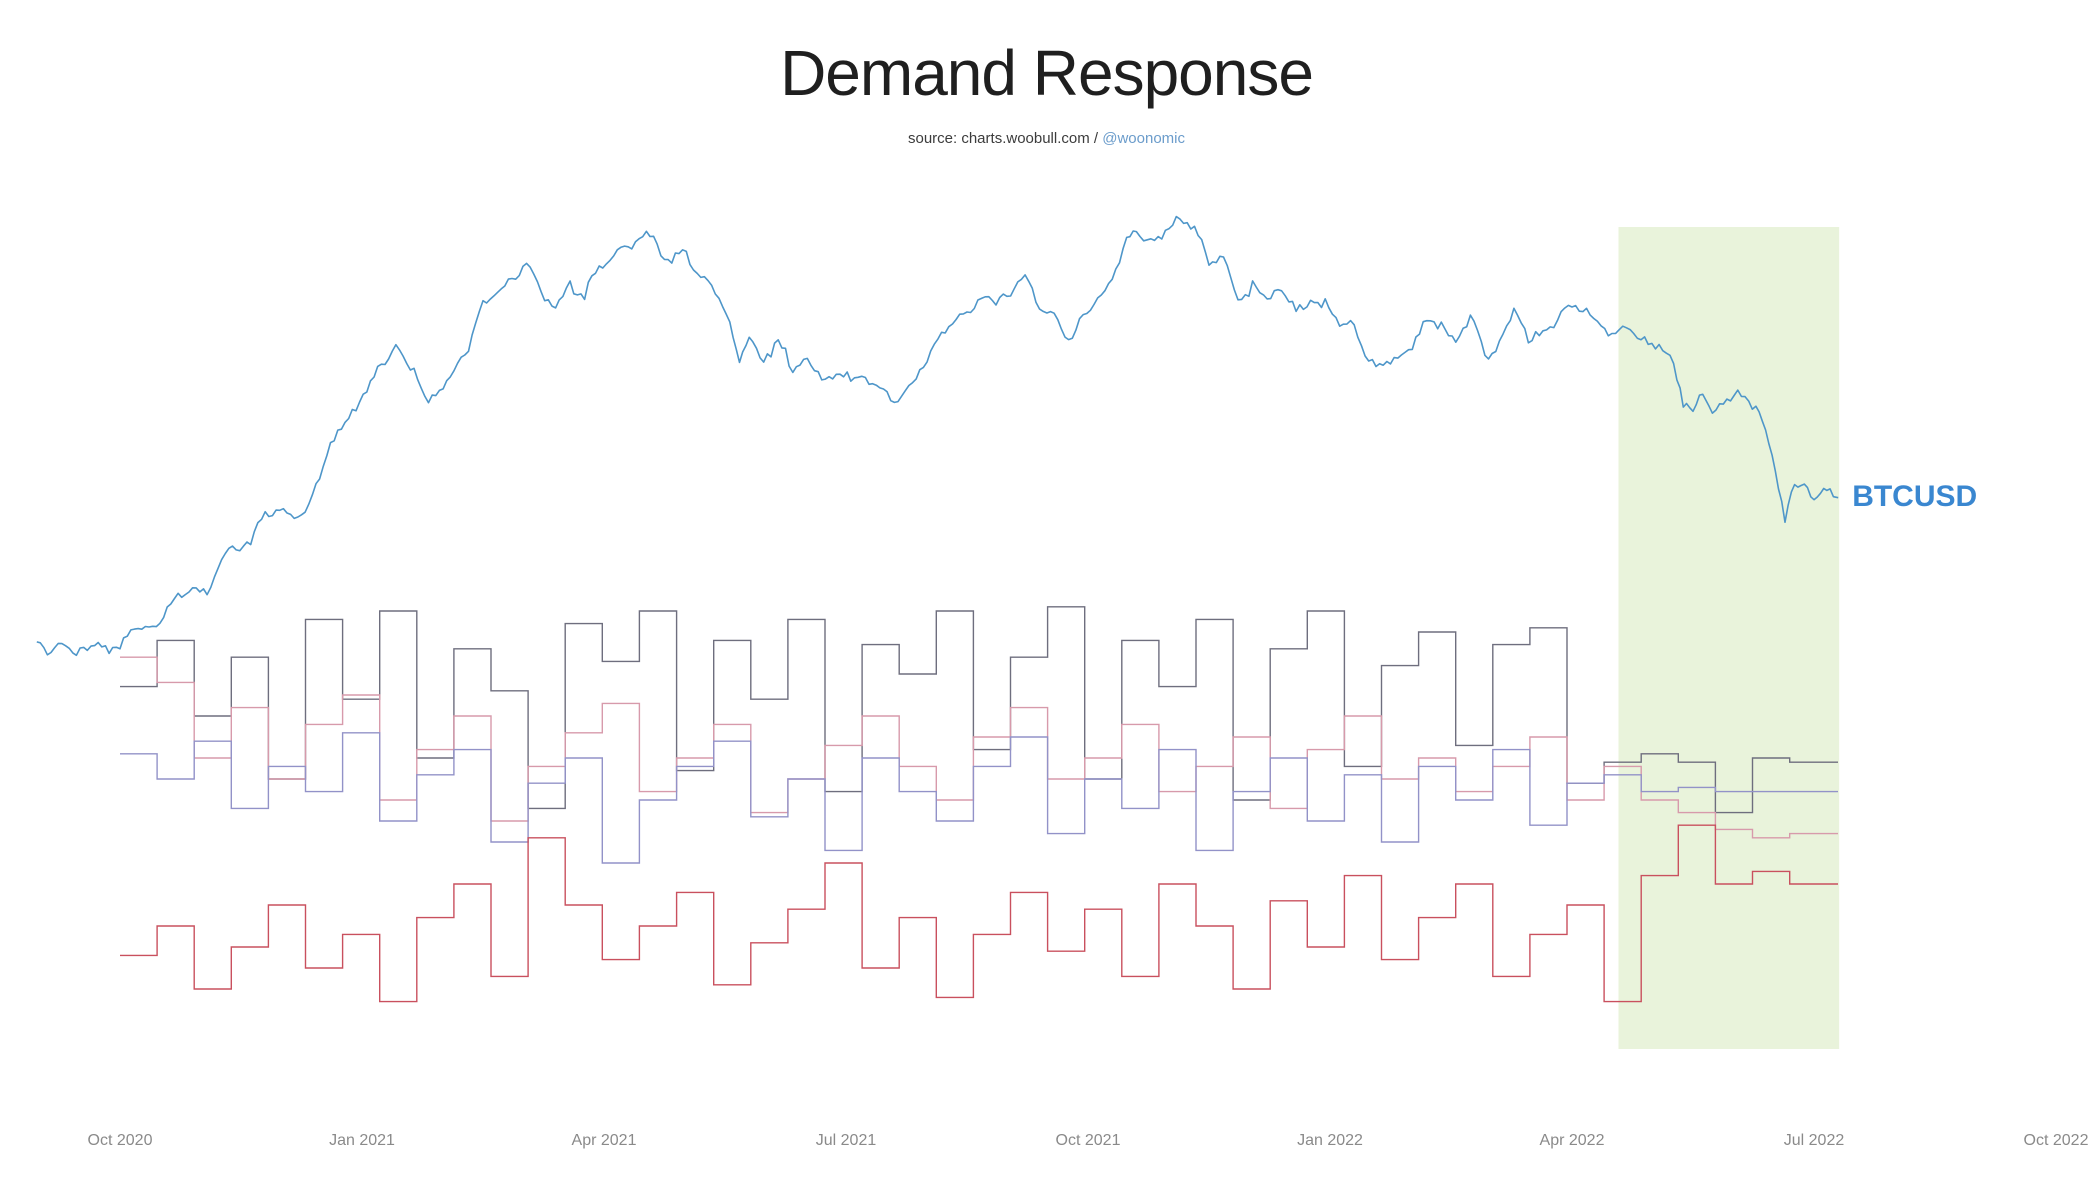  I want to click on source-text: source: charts.woobull.com /, so click(1005, 138).